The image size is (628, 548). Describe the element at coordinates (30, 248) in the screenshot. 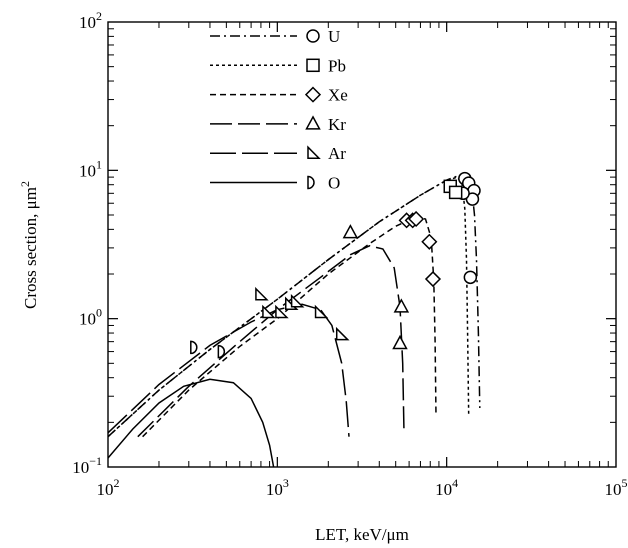

I see `y-axis-label-main: Cross section, μm` at that location.